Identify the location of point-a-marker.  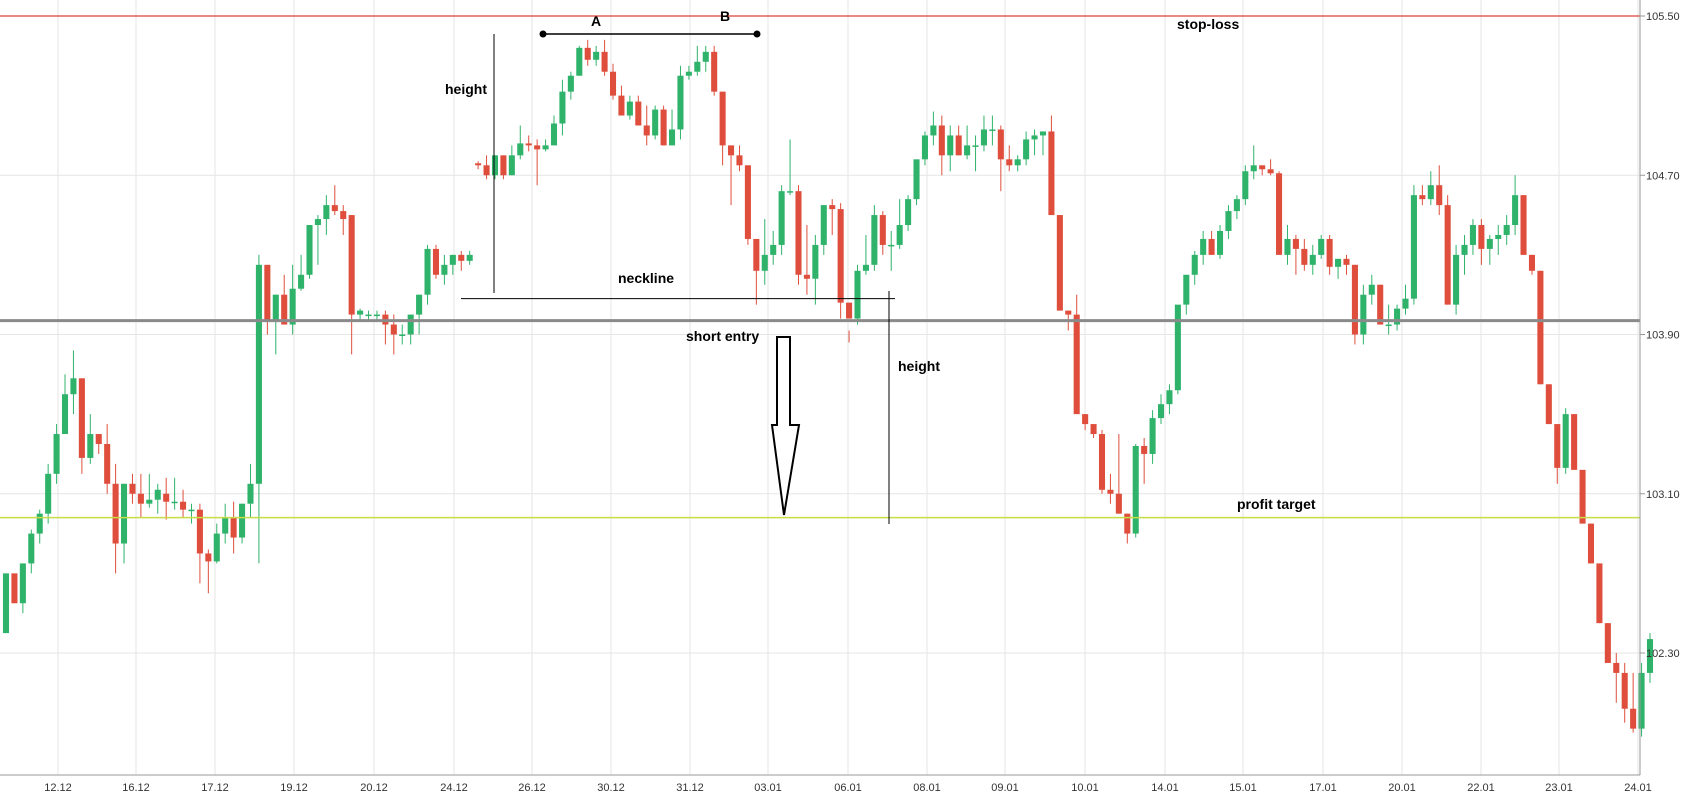
(543, 34).